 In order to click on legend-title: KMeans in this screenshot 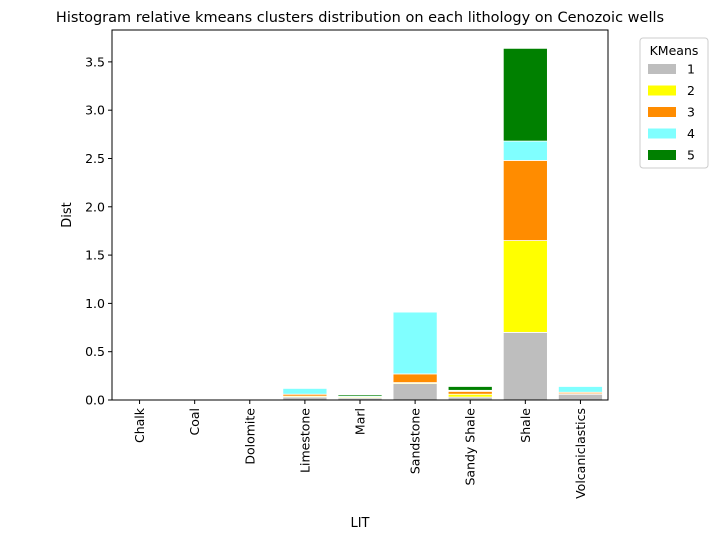, I will do `click(674, 50)`.